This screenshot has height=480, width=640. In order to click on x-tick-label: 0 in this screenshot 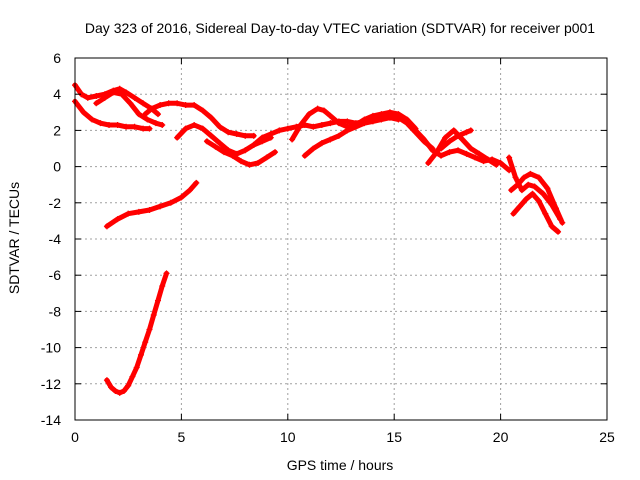, I will do `click(75, 437)`.